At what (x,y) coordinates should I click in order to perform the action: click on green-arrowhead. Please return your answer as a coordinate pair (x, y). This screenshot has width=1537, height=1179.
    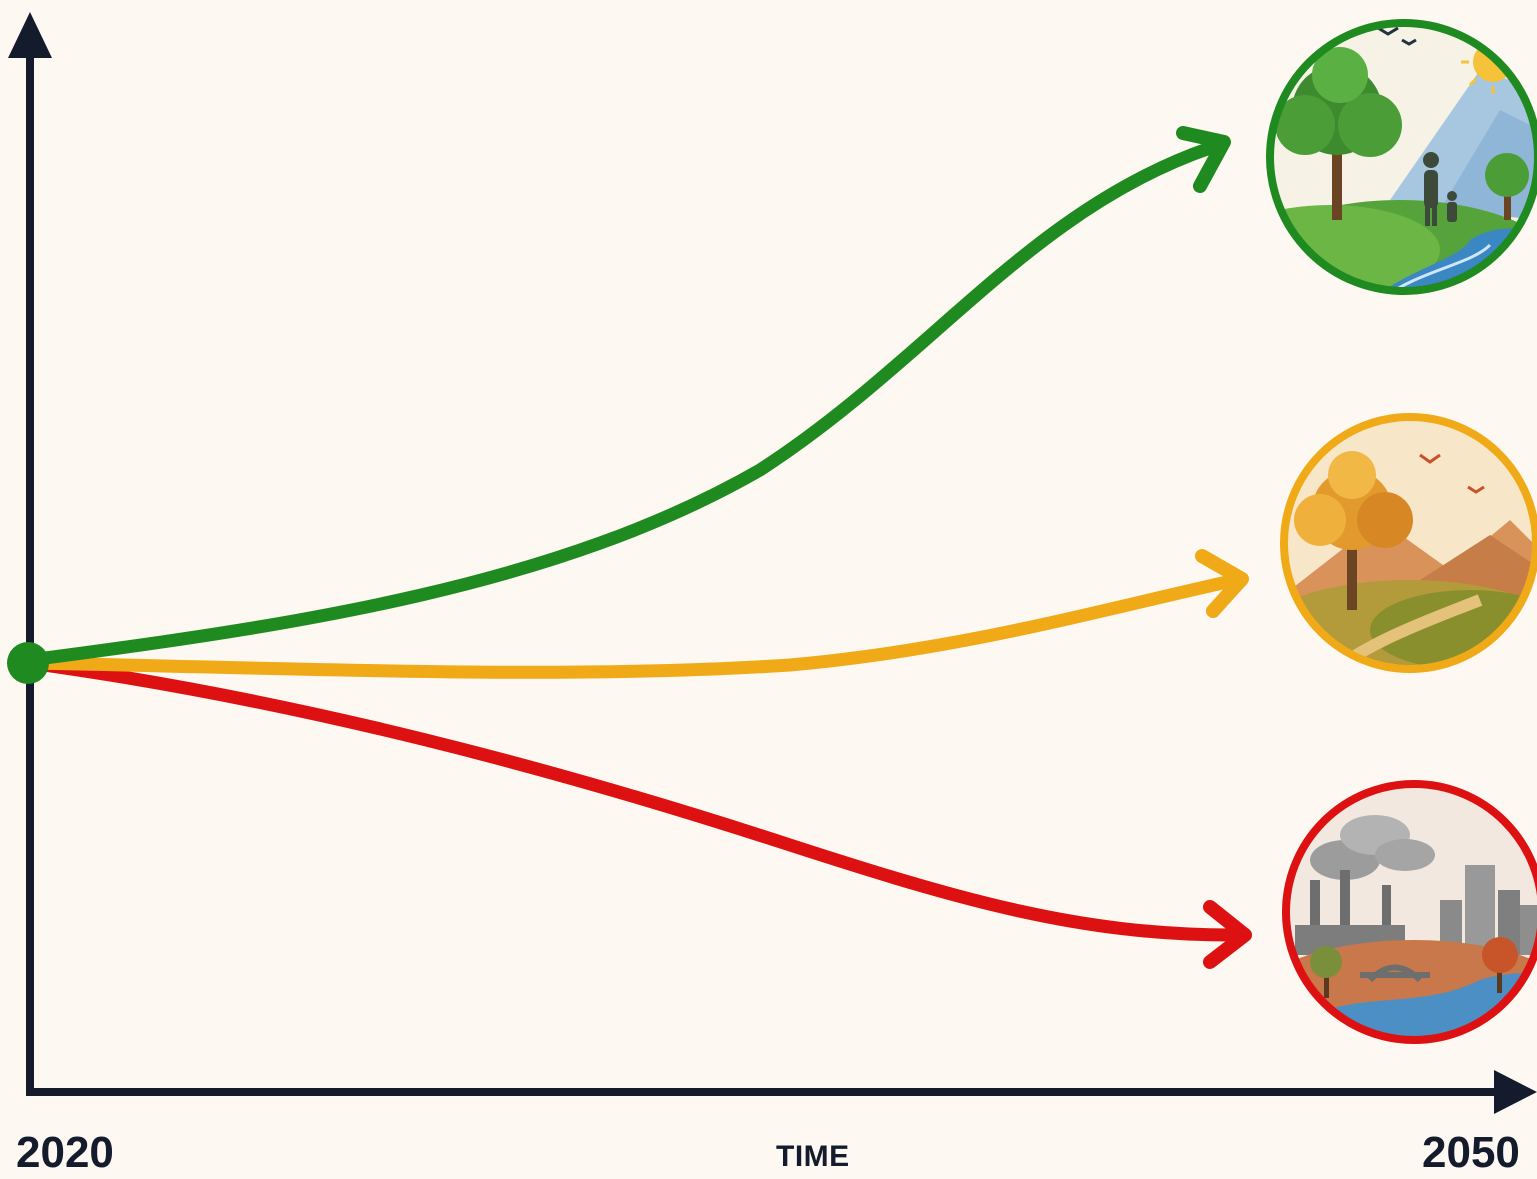
    Looking at the image, I should click on (1203, 159).